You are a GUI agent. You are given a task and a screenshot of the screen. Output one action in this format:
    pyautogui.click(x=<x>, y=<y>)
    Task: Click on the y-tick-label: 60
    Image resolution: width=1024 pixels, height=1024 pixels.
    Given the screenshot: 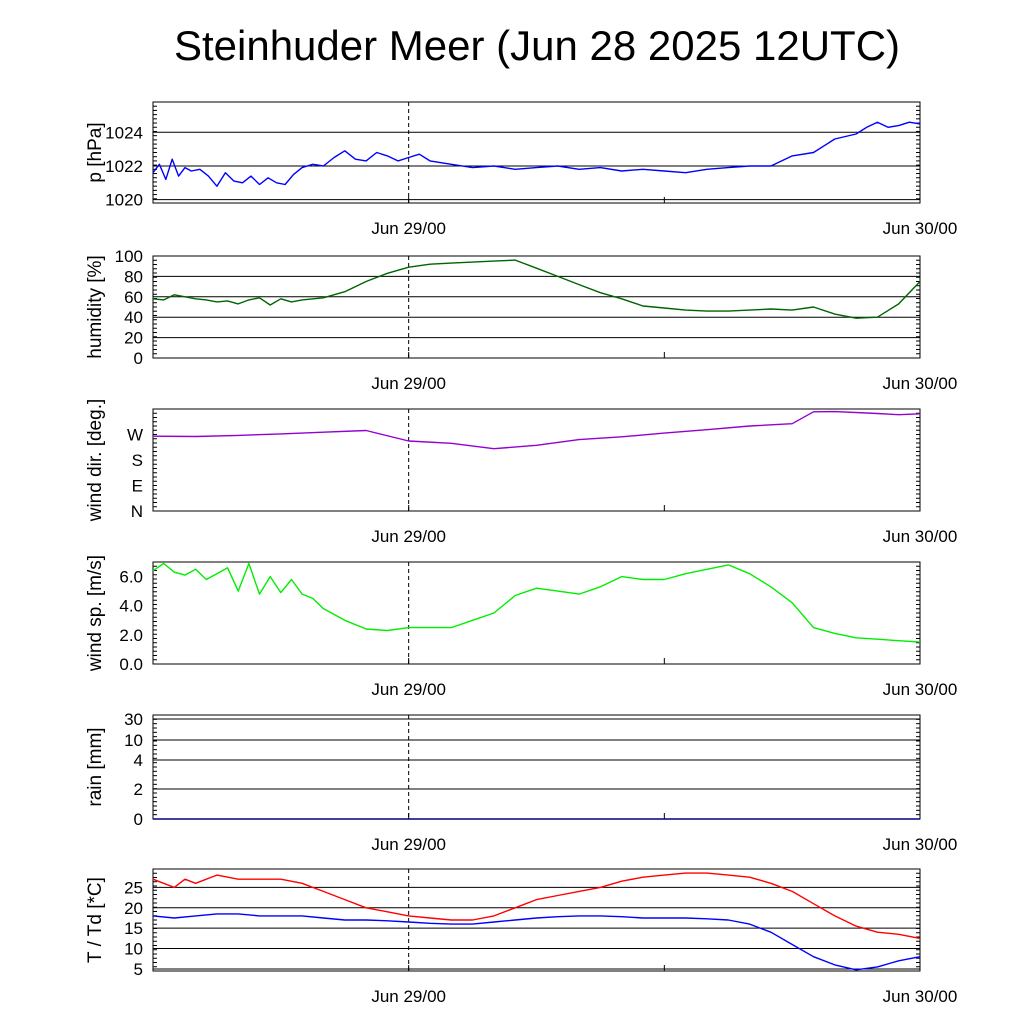 What is the action you would take?
    pyautogui.click(x=133, y=297)
    